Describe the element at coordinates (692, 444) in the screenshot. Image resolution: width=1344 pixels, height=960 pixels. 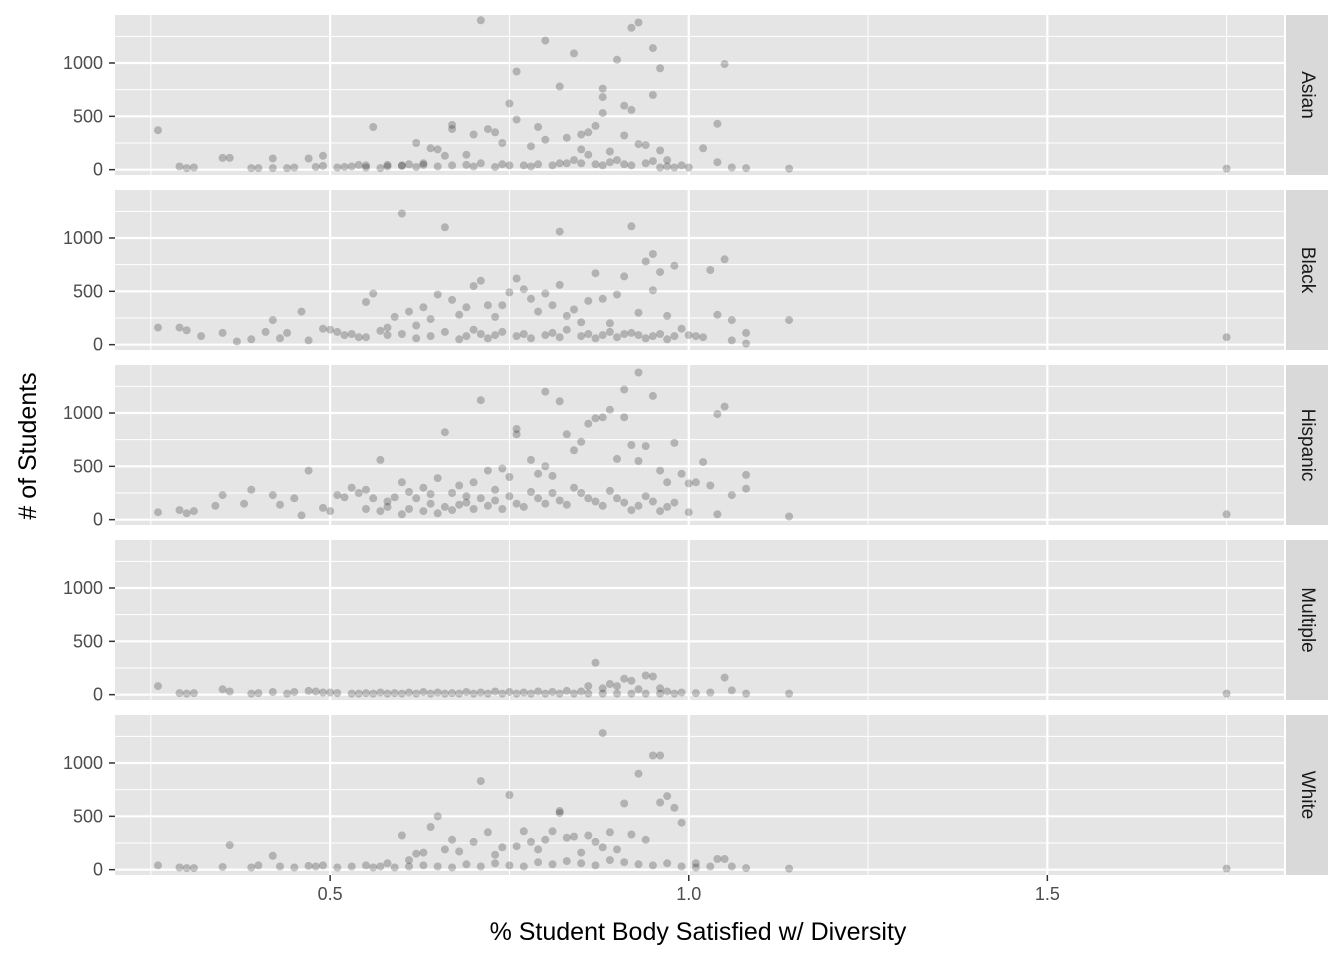
I see `points-hispanic` at that location.